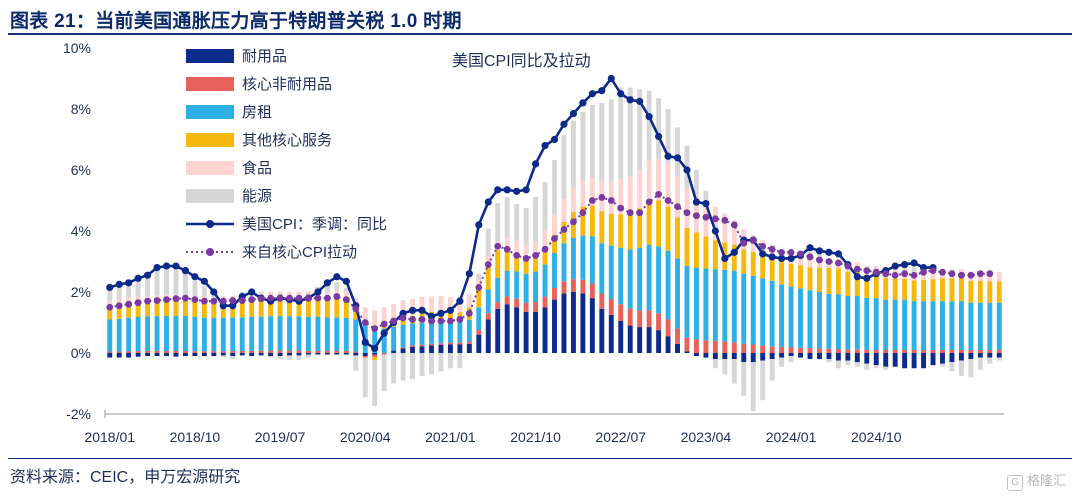 This screenshot has height=497, width=1080. What do you see at coordinates (81, 170) in the screenshot?
I see `y-tick-label: 6%` at bounding box center [81, 170].